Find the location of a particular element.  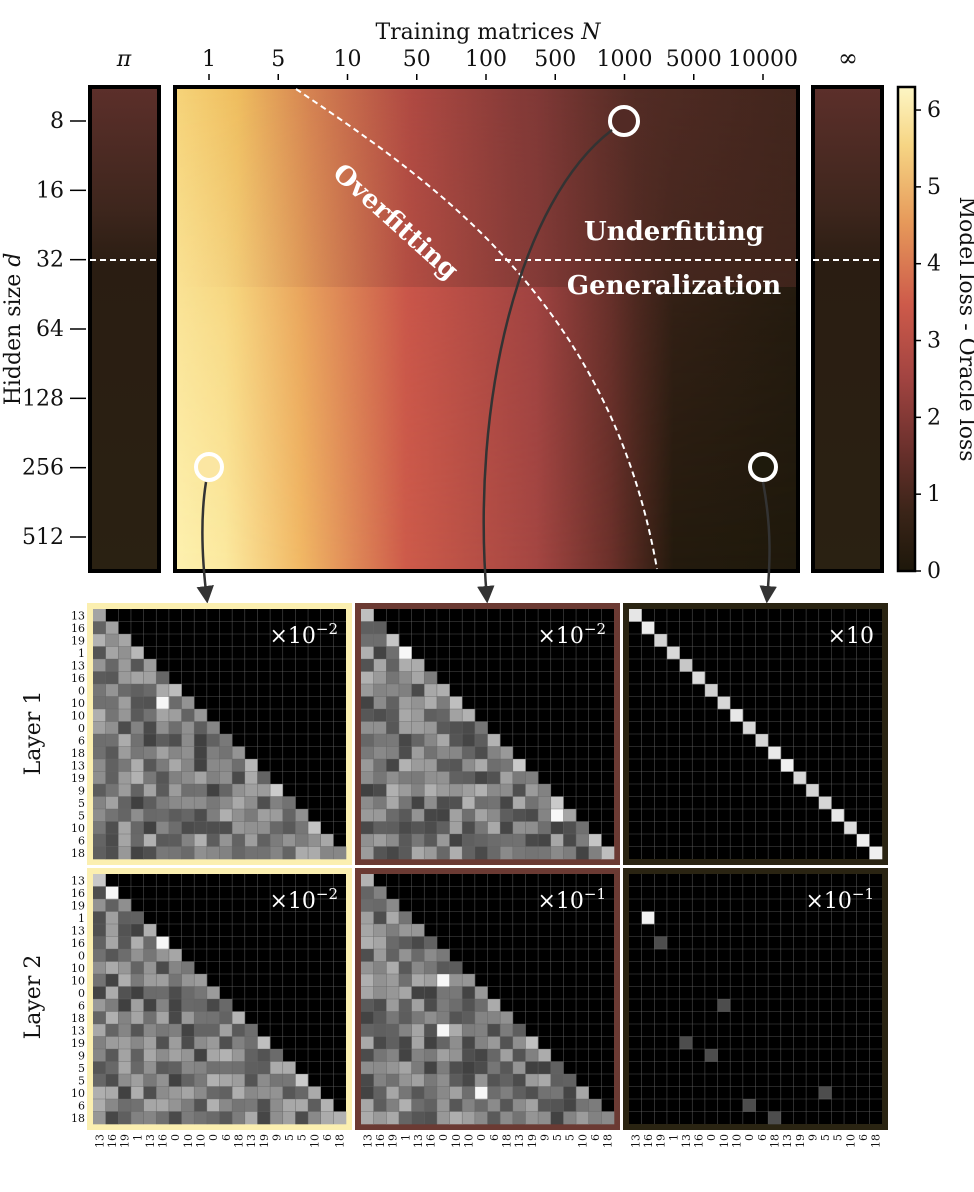

column-sequence-label: 13 is located at coordinates (686, 1141).